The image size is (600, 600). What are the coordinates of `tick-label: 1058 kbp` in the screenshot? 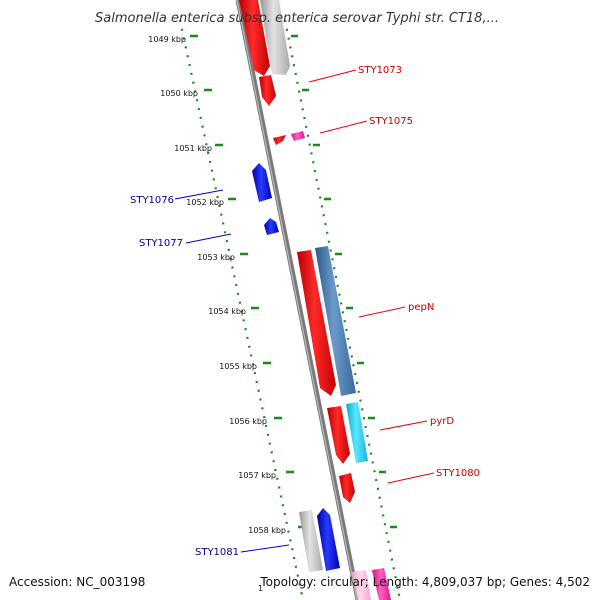 It's located at (267, 530).